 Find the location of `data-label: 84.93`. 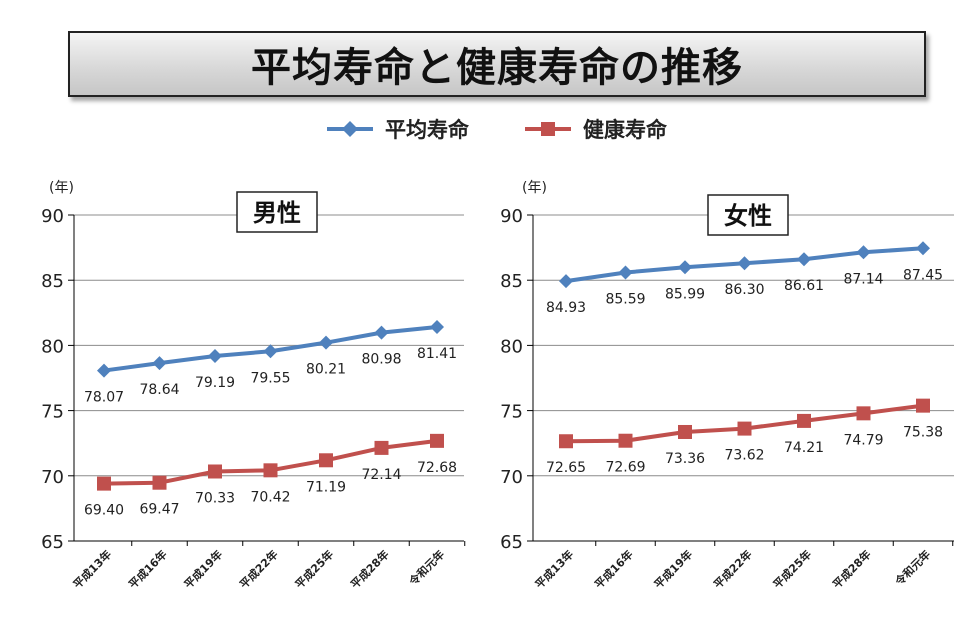

data-label: 84.93 is located at coordinates (566, 308).